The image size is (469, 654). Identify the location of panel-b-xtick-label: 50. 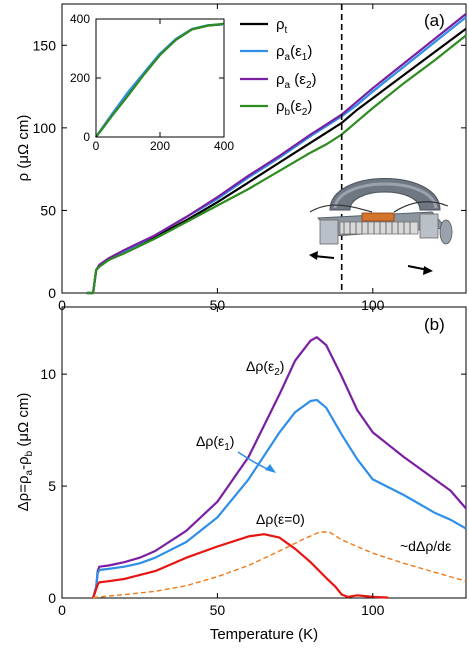
(218, 610).